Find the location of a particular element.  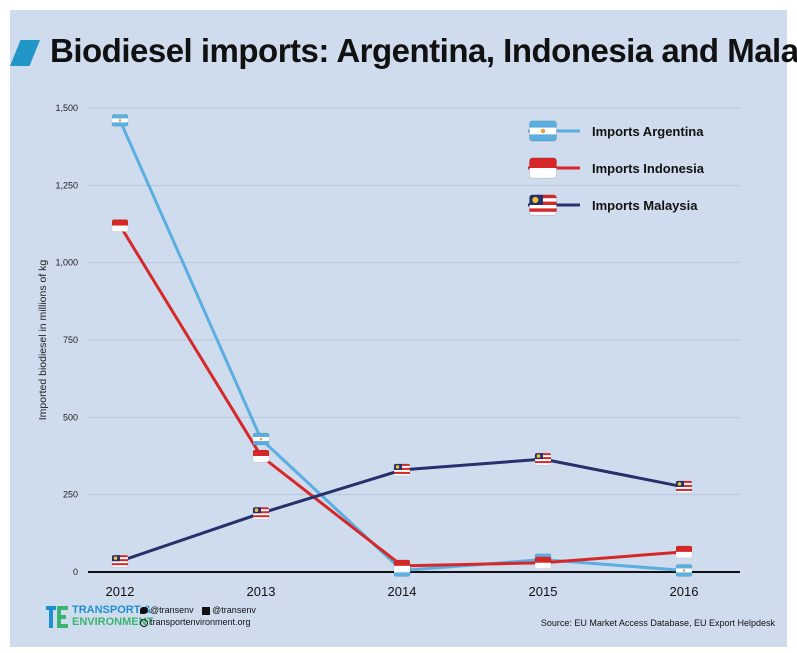

y-axis-ticks: 0 250 500 750 1,000 1,250 1,500 is located at coordinates (66, 340).